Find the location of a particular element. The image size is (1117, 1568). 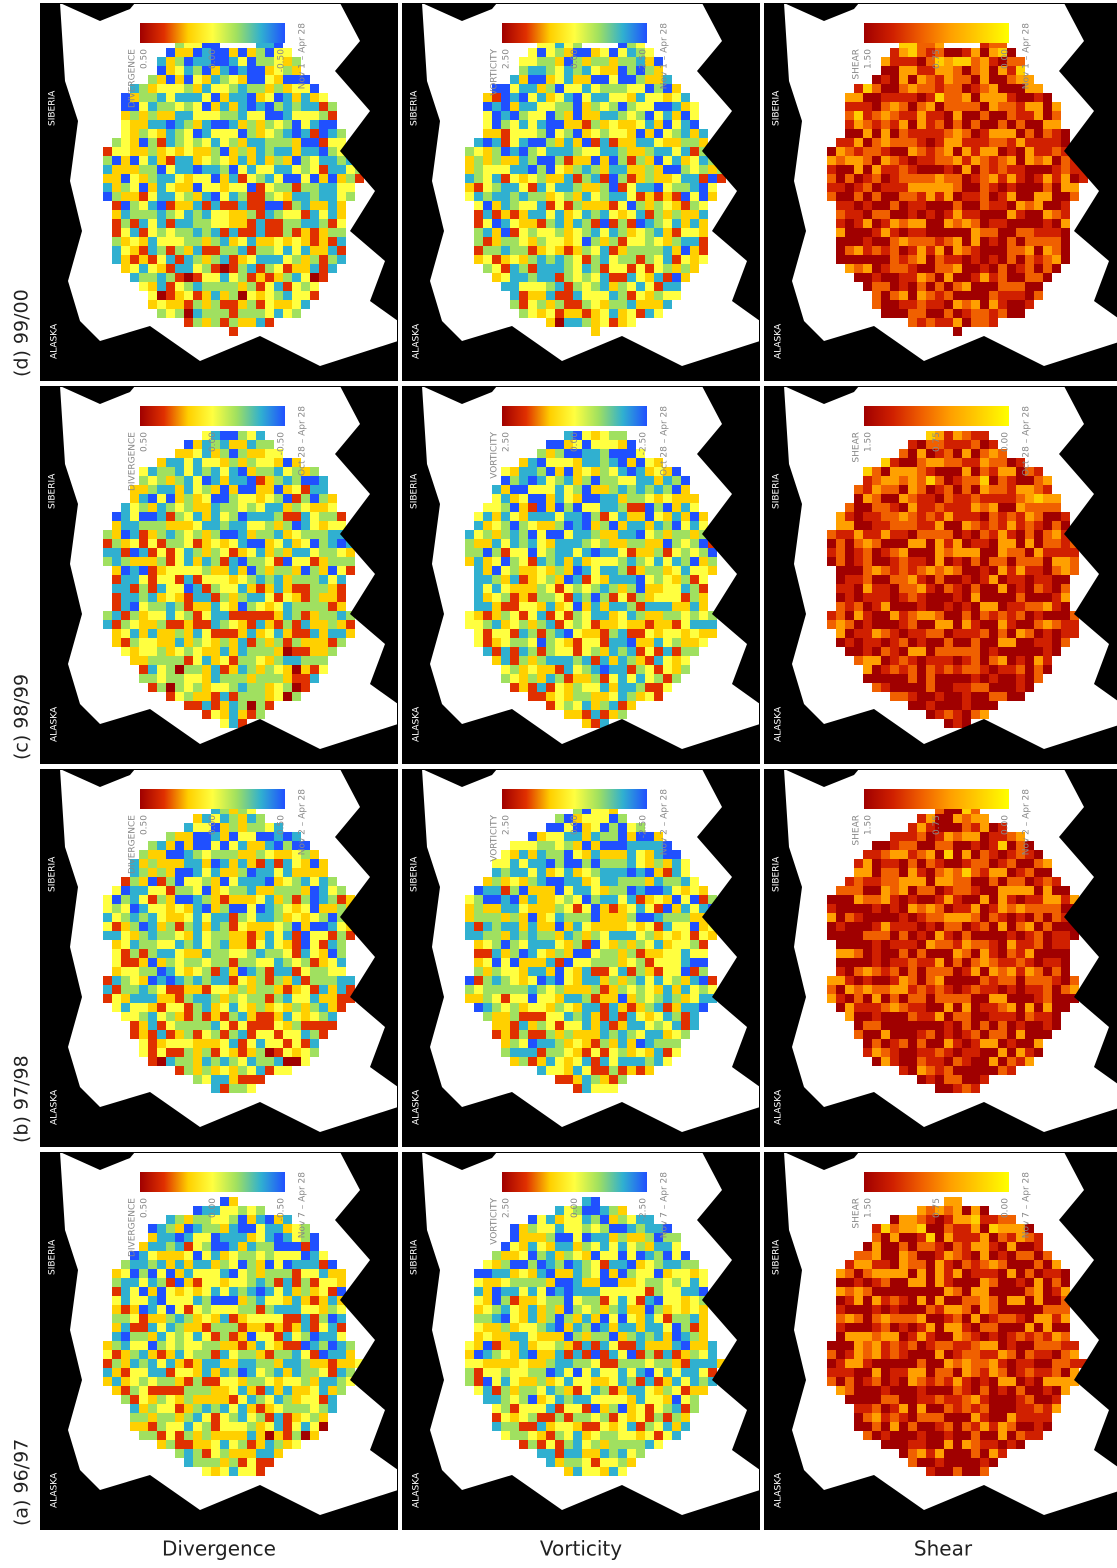

region-label: SIBERIA is located at coordinates (53, 1257).